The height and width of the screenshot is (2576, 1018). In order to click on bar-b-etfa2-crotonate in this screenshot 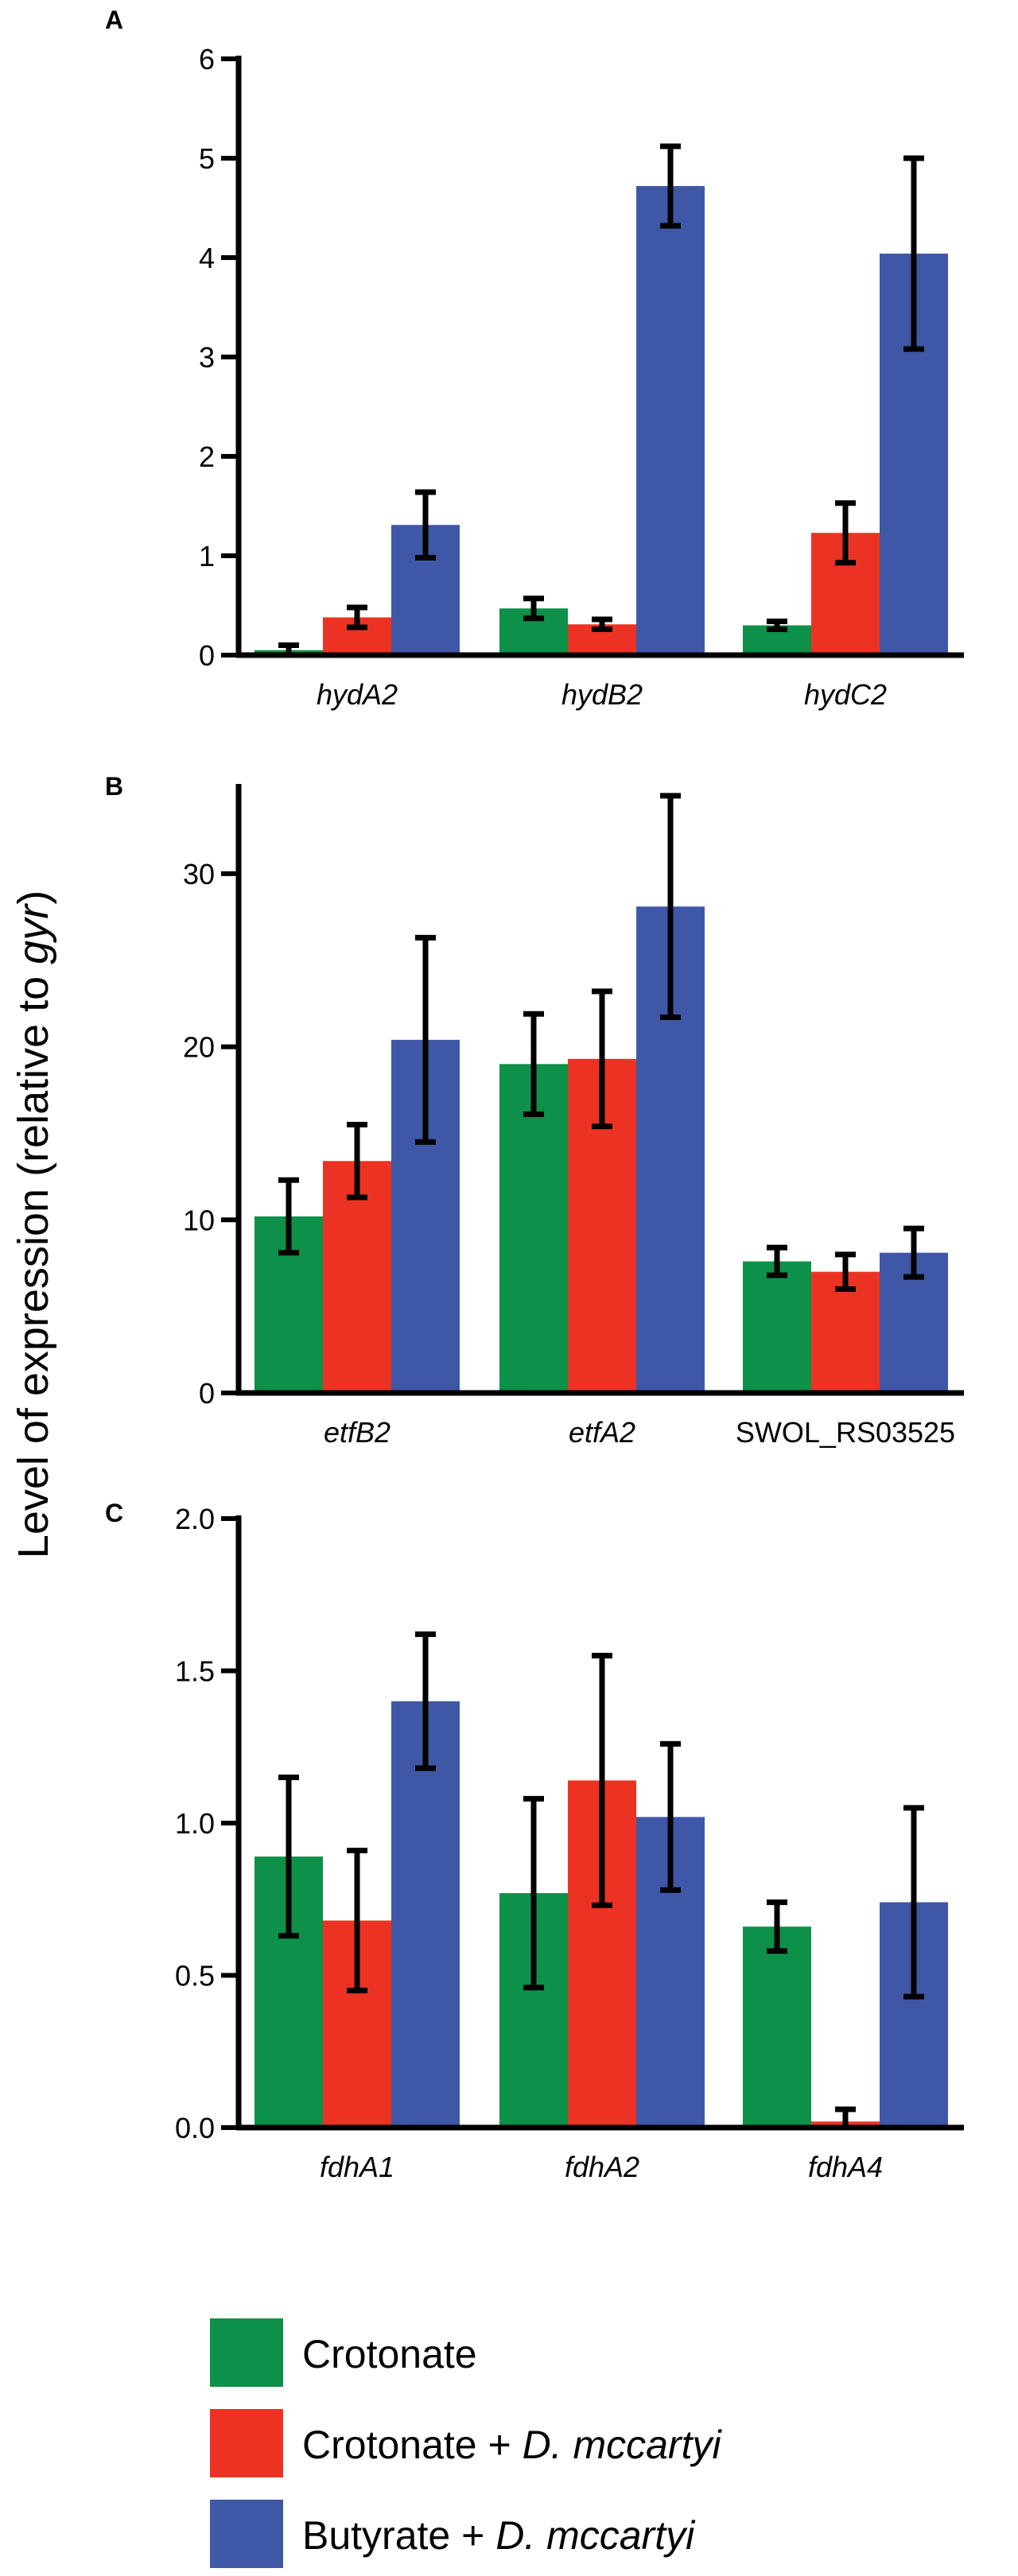, I will do `click(533, 1228)`.